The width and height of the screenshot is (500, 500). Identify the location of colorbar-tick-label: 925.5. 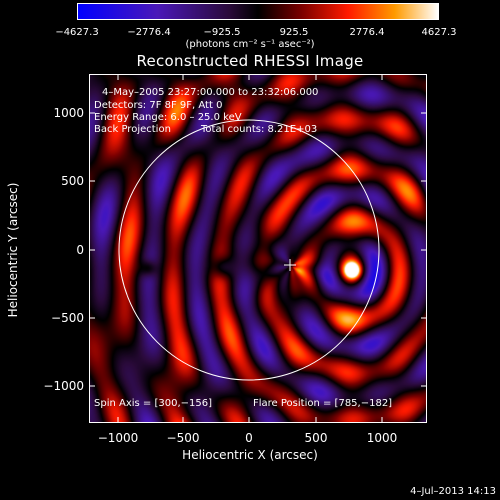
(294, 32).